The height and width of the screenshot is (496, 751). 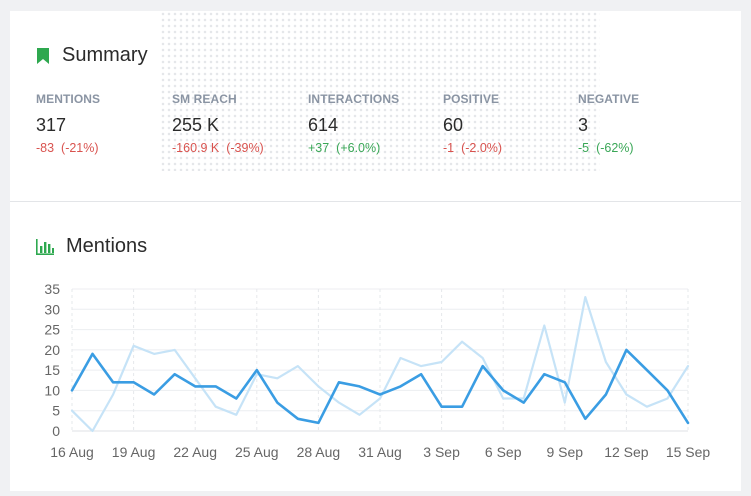 I want to click on delta-abs: -160.9 K, so click(x=196, y=148).